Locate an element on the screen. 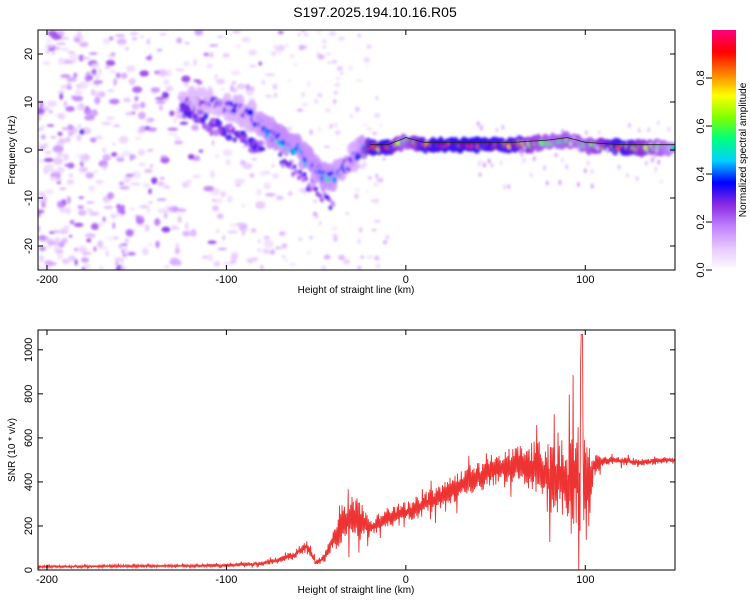 Image resolution: width=750 pixels, height=600 pixels. y-tick-label: 0 is located at coordinates (29, 150).